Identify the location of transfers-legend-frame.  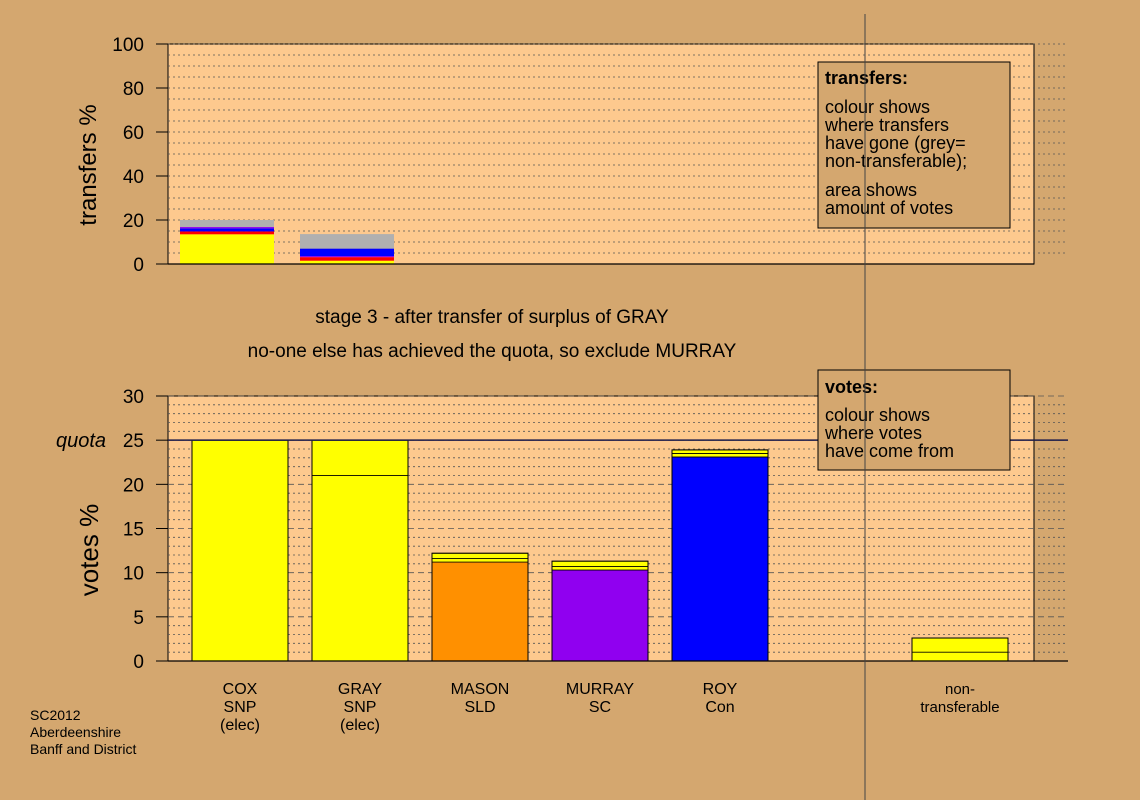
(914, 145).